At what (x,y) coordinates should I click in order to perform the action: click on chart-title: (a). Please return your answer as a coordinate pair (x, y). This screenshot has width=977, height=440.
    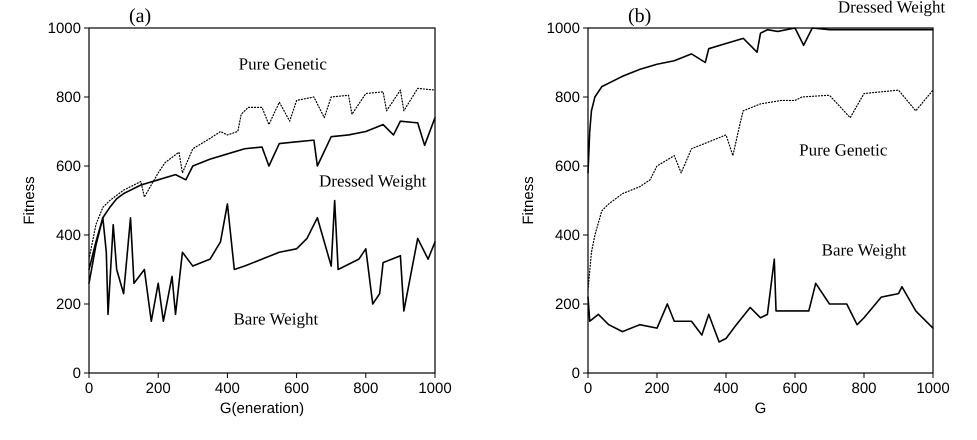
    Looking at the image, I should click on (140, 16).